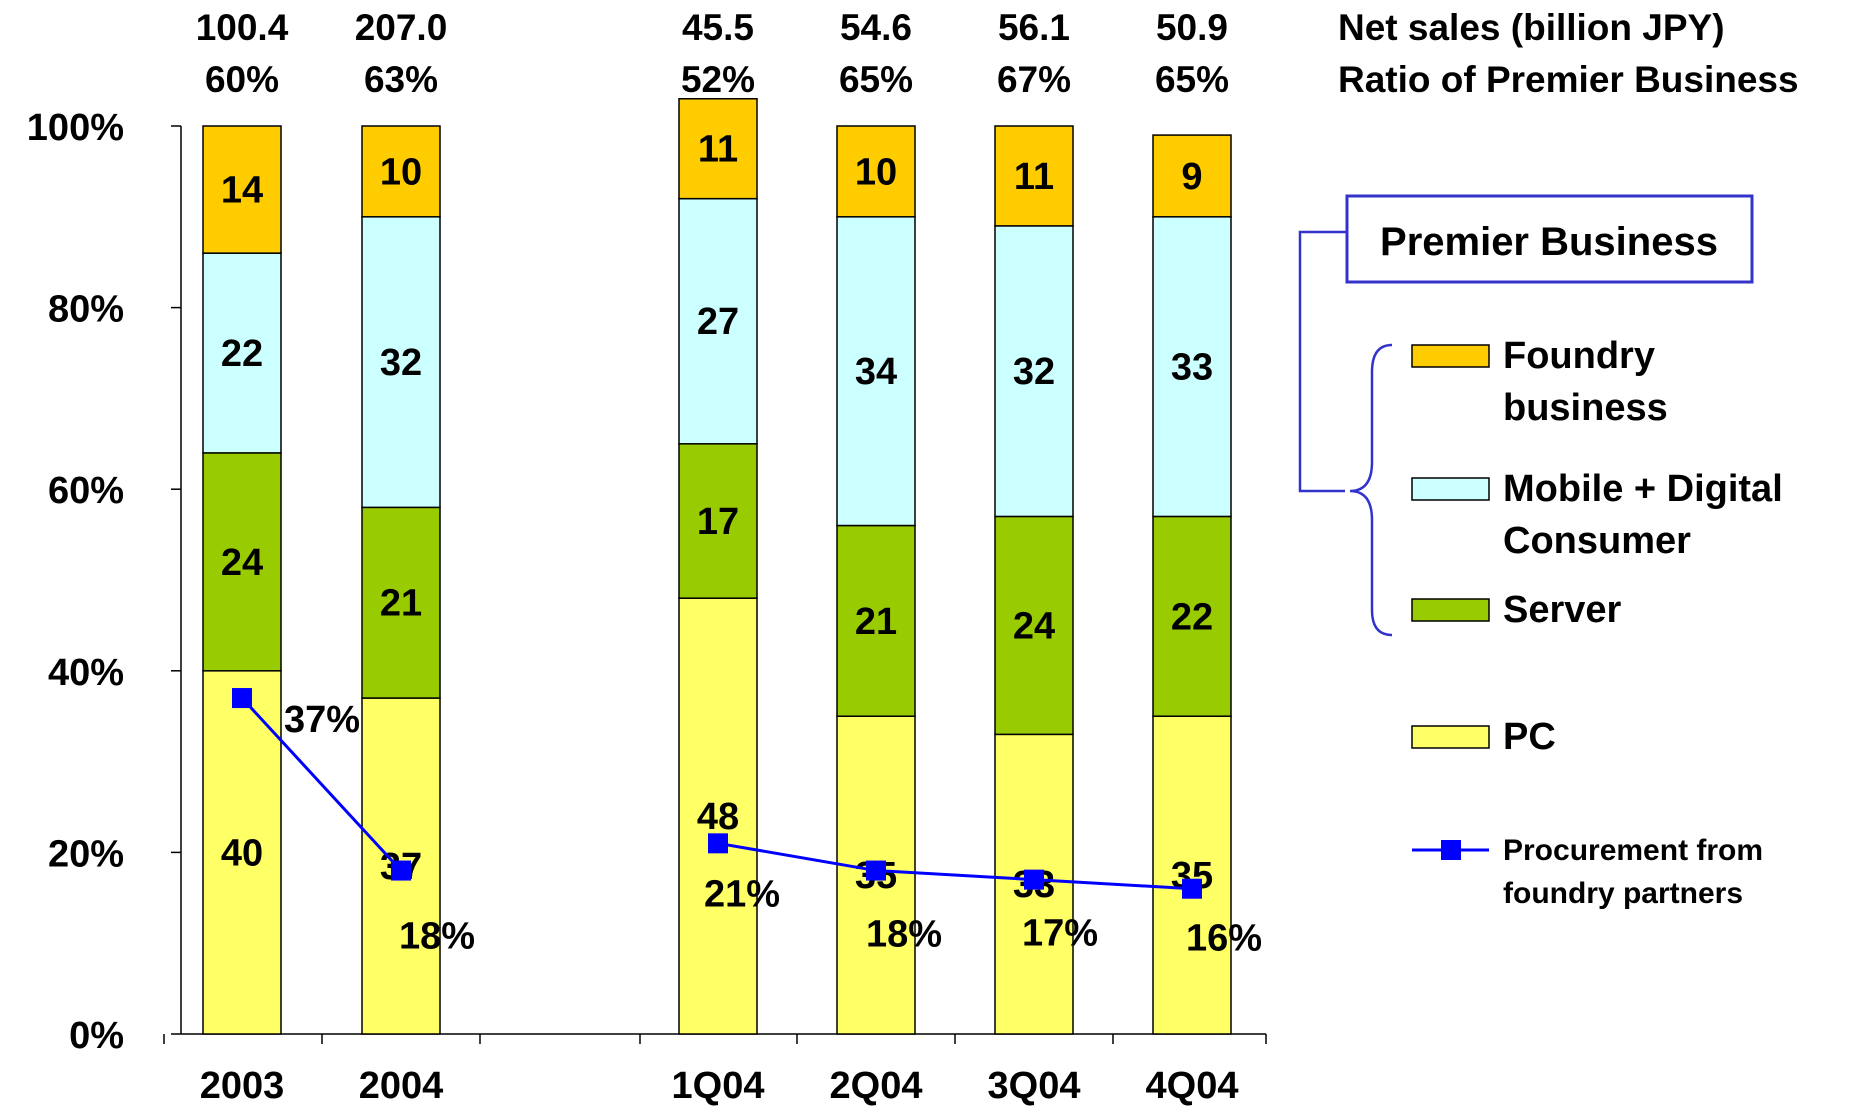  What do you see at coordinates (75, 128) in the screenshot?
I see `y-tick-label: 100%` at bounding box center [75, 128].